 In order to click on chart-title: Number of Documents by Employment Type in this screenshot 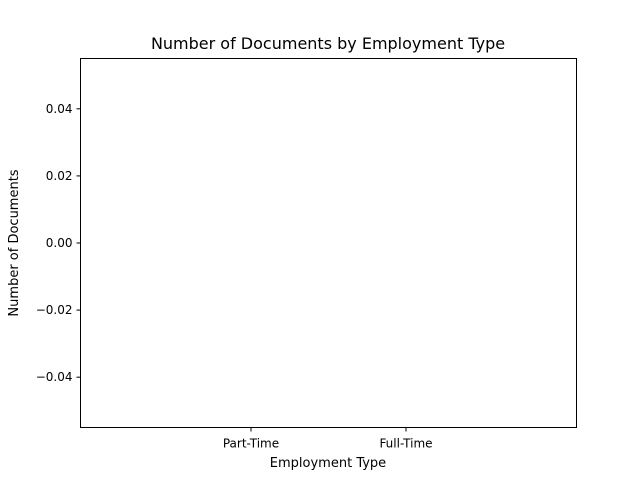, I will do `click(328, 43)`.